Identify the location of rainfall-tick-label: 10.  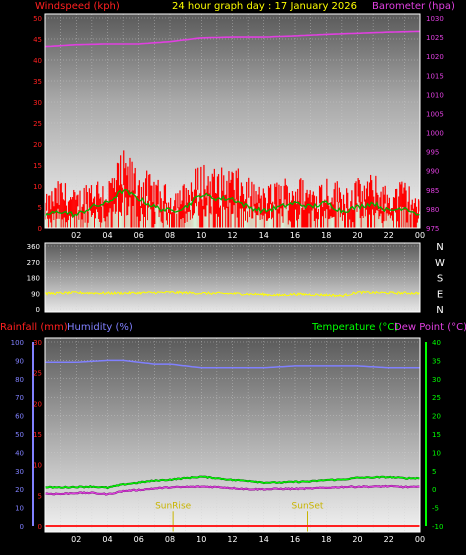
(37, 466).